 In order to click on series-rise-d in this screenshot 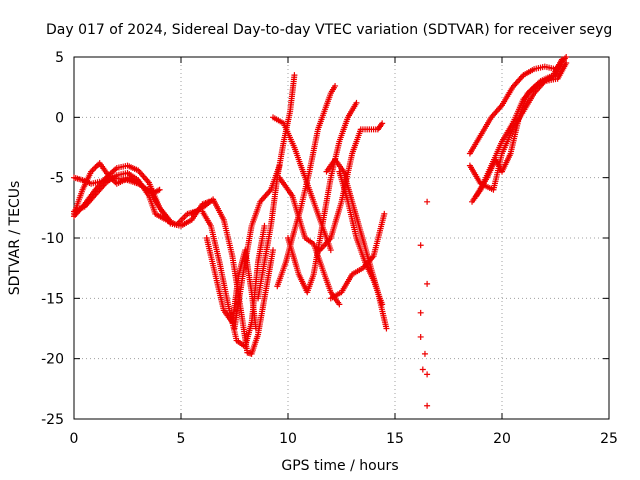, I will do `click(357, 256)`.